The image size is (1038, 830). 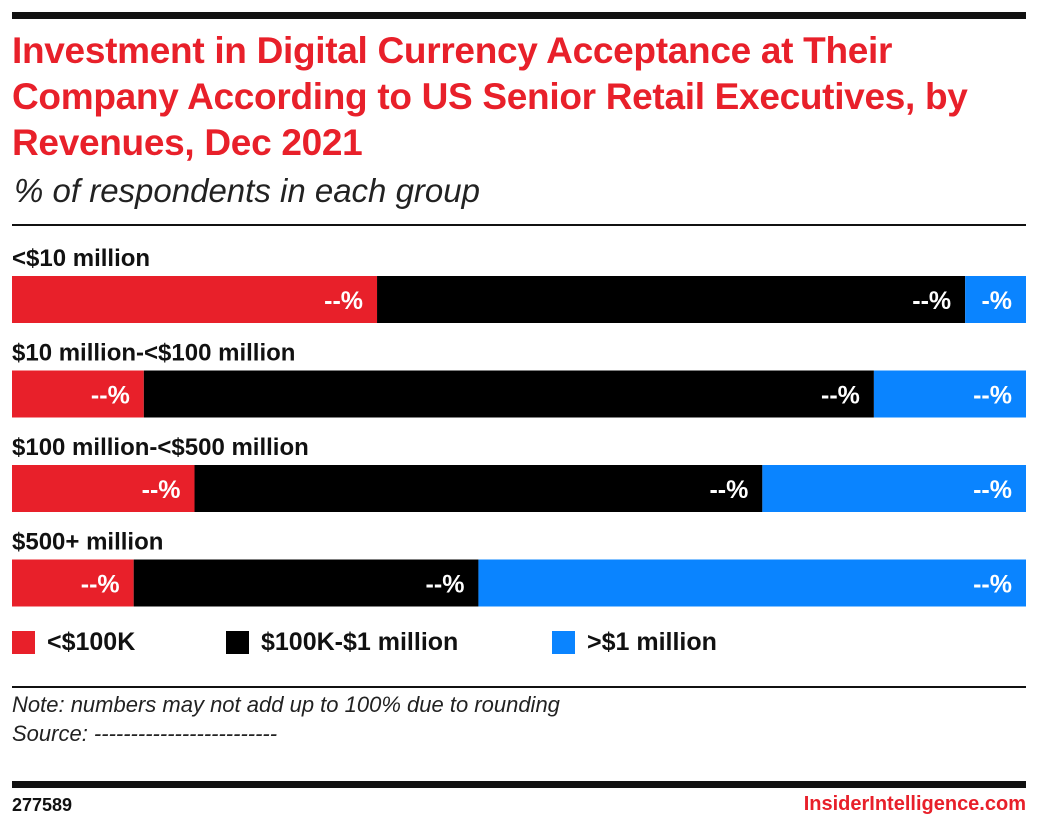 I want to click on brand-link: InsiderIntelligence.com, so click(x=914, y=804).